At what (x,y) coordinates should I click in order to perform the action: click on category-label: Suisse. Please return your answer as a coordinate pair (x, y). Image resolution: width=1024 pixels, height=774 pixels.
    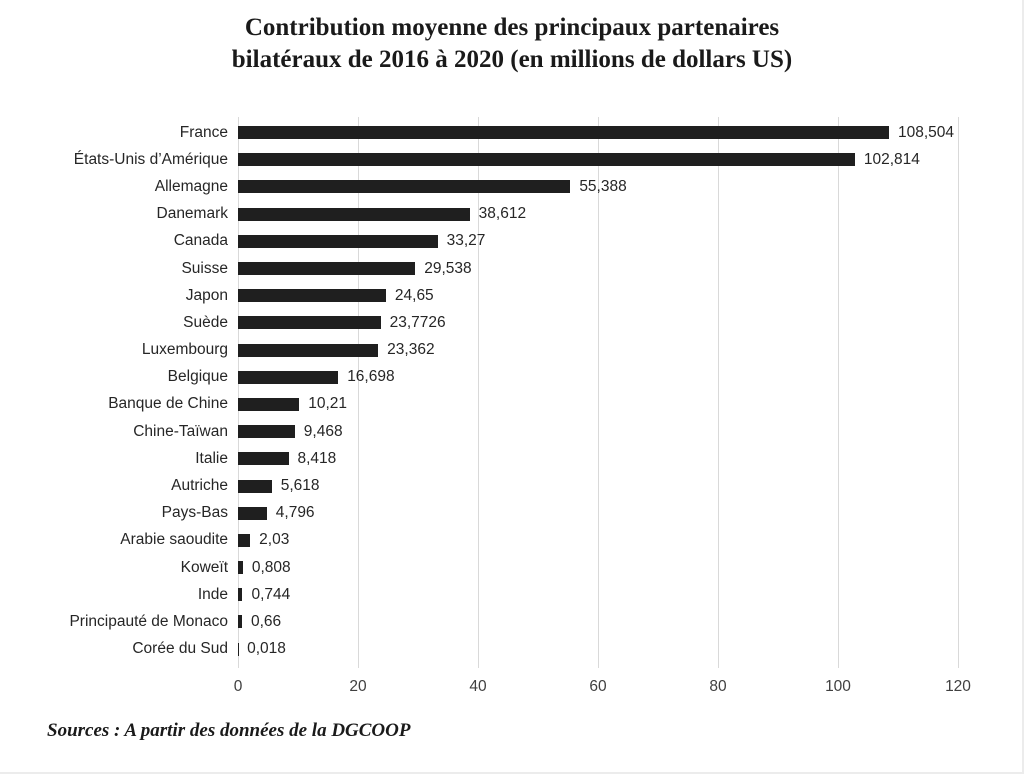
    Looking at the image, I should click on (204, 268).